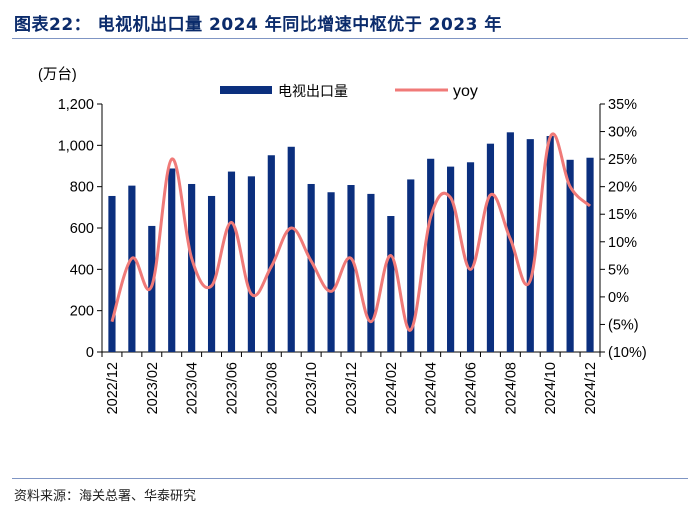 The image size is (700, 512). I want to click on bar-2024/07, so click(490, 247).